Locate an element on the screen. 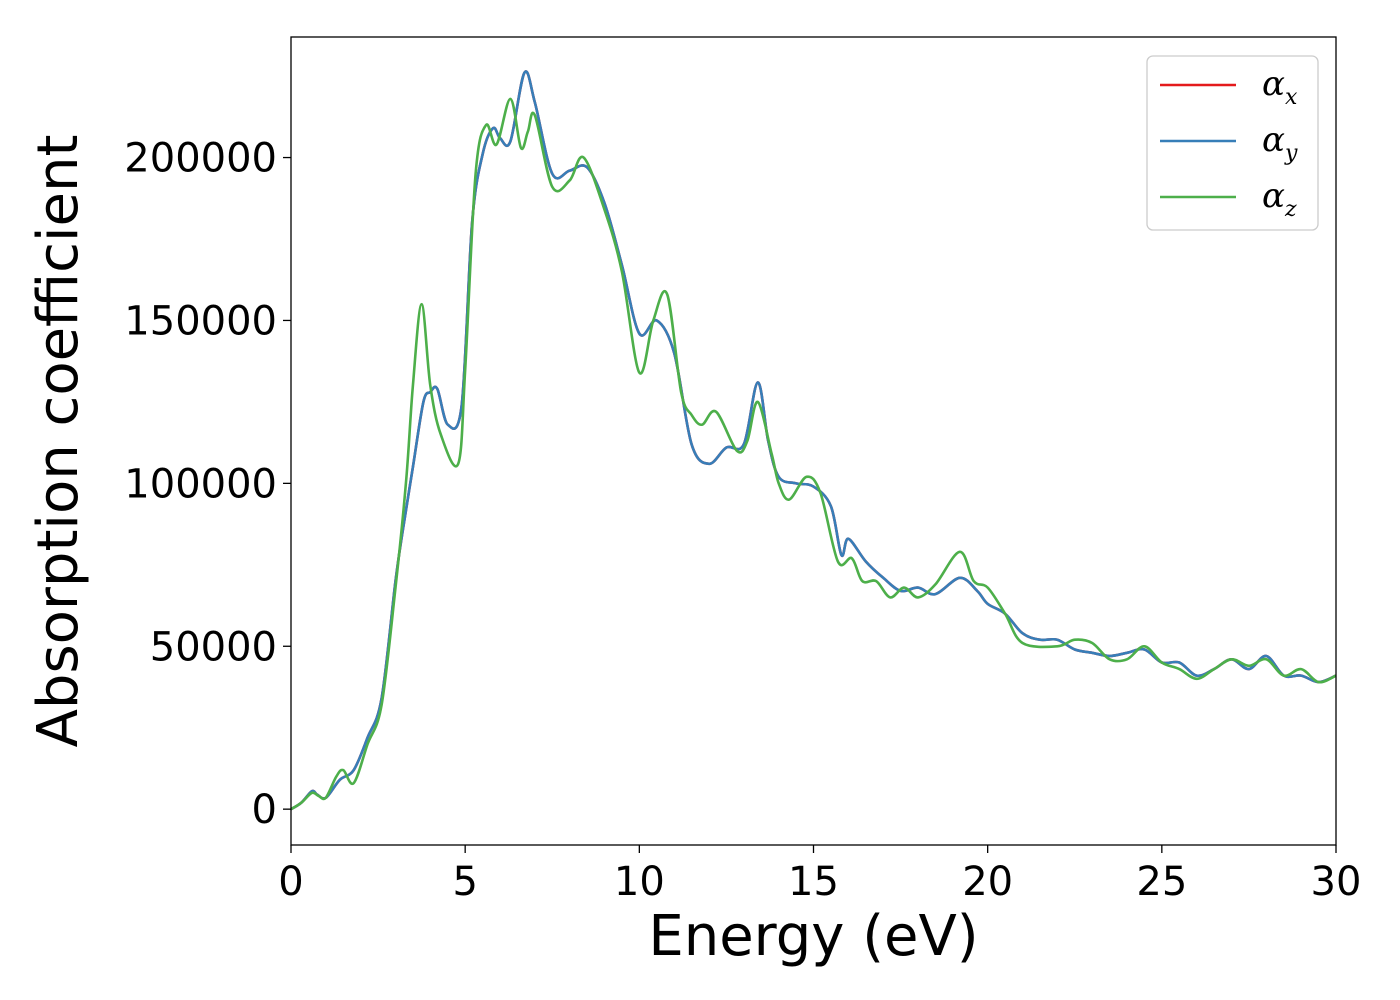  x-tick-label: 15 is located at coordinates (813, 882).